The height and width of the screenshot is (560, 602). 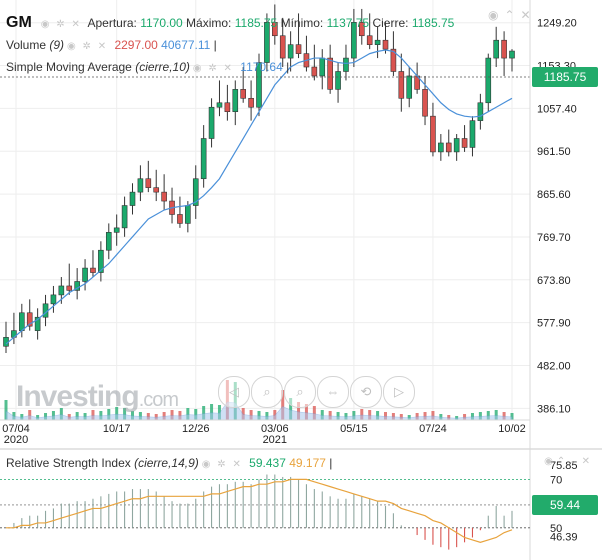 What do you see at coordinates (354, 429) in the screenshot?
I see `time-tick-label: 05/15` at bounding box center [354, 429].